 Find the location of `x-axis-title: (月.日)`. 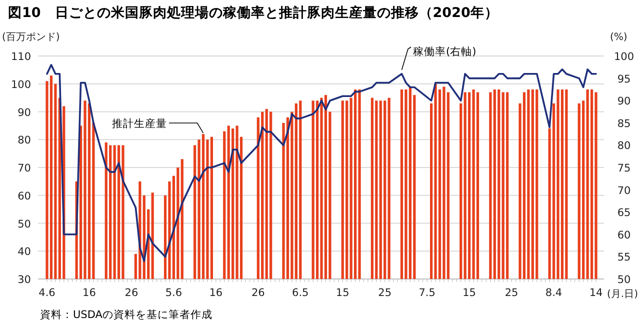

x-axis-title: (月.日) is located at coordinates (622, 294).